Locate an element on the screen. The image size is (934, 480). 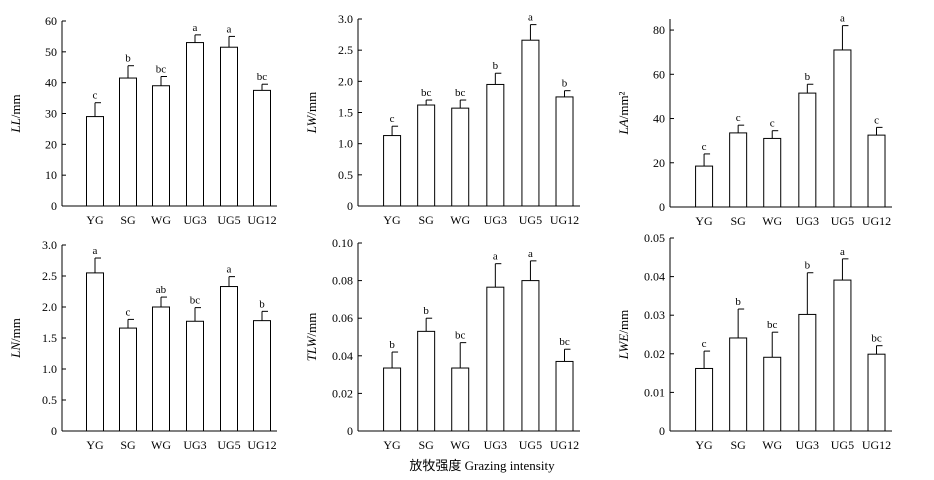
y-tick-label: 50 is located at coordinates (51, 52).